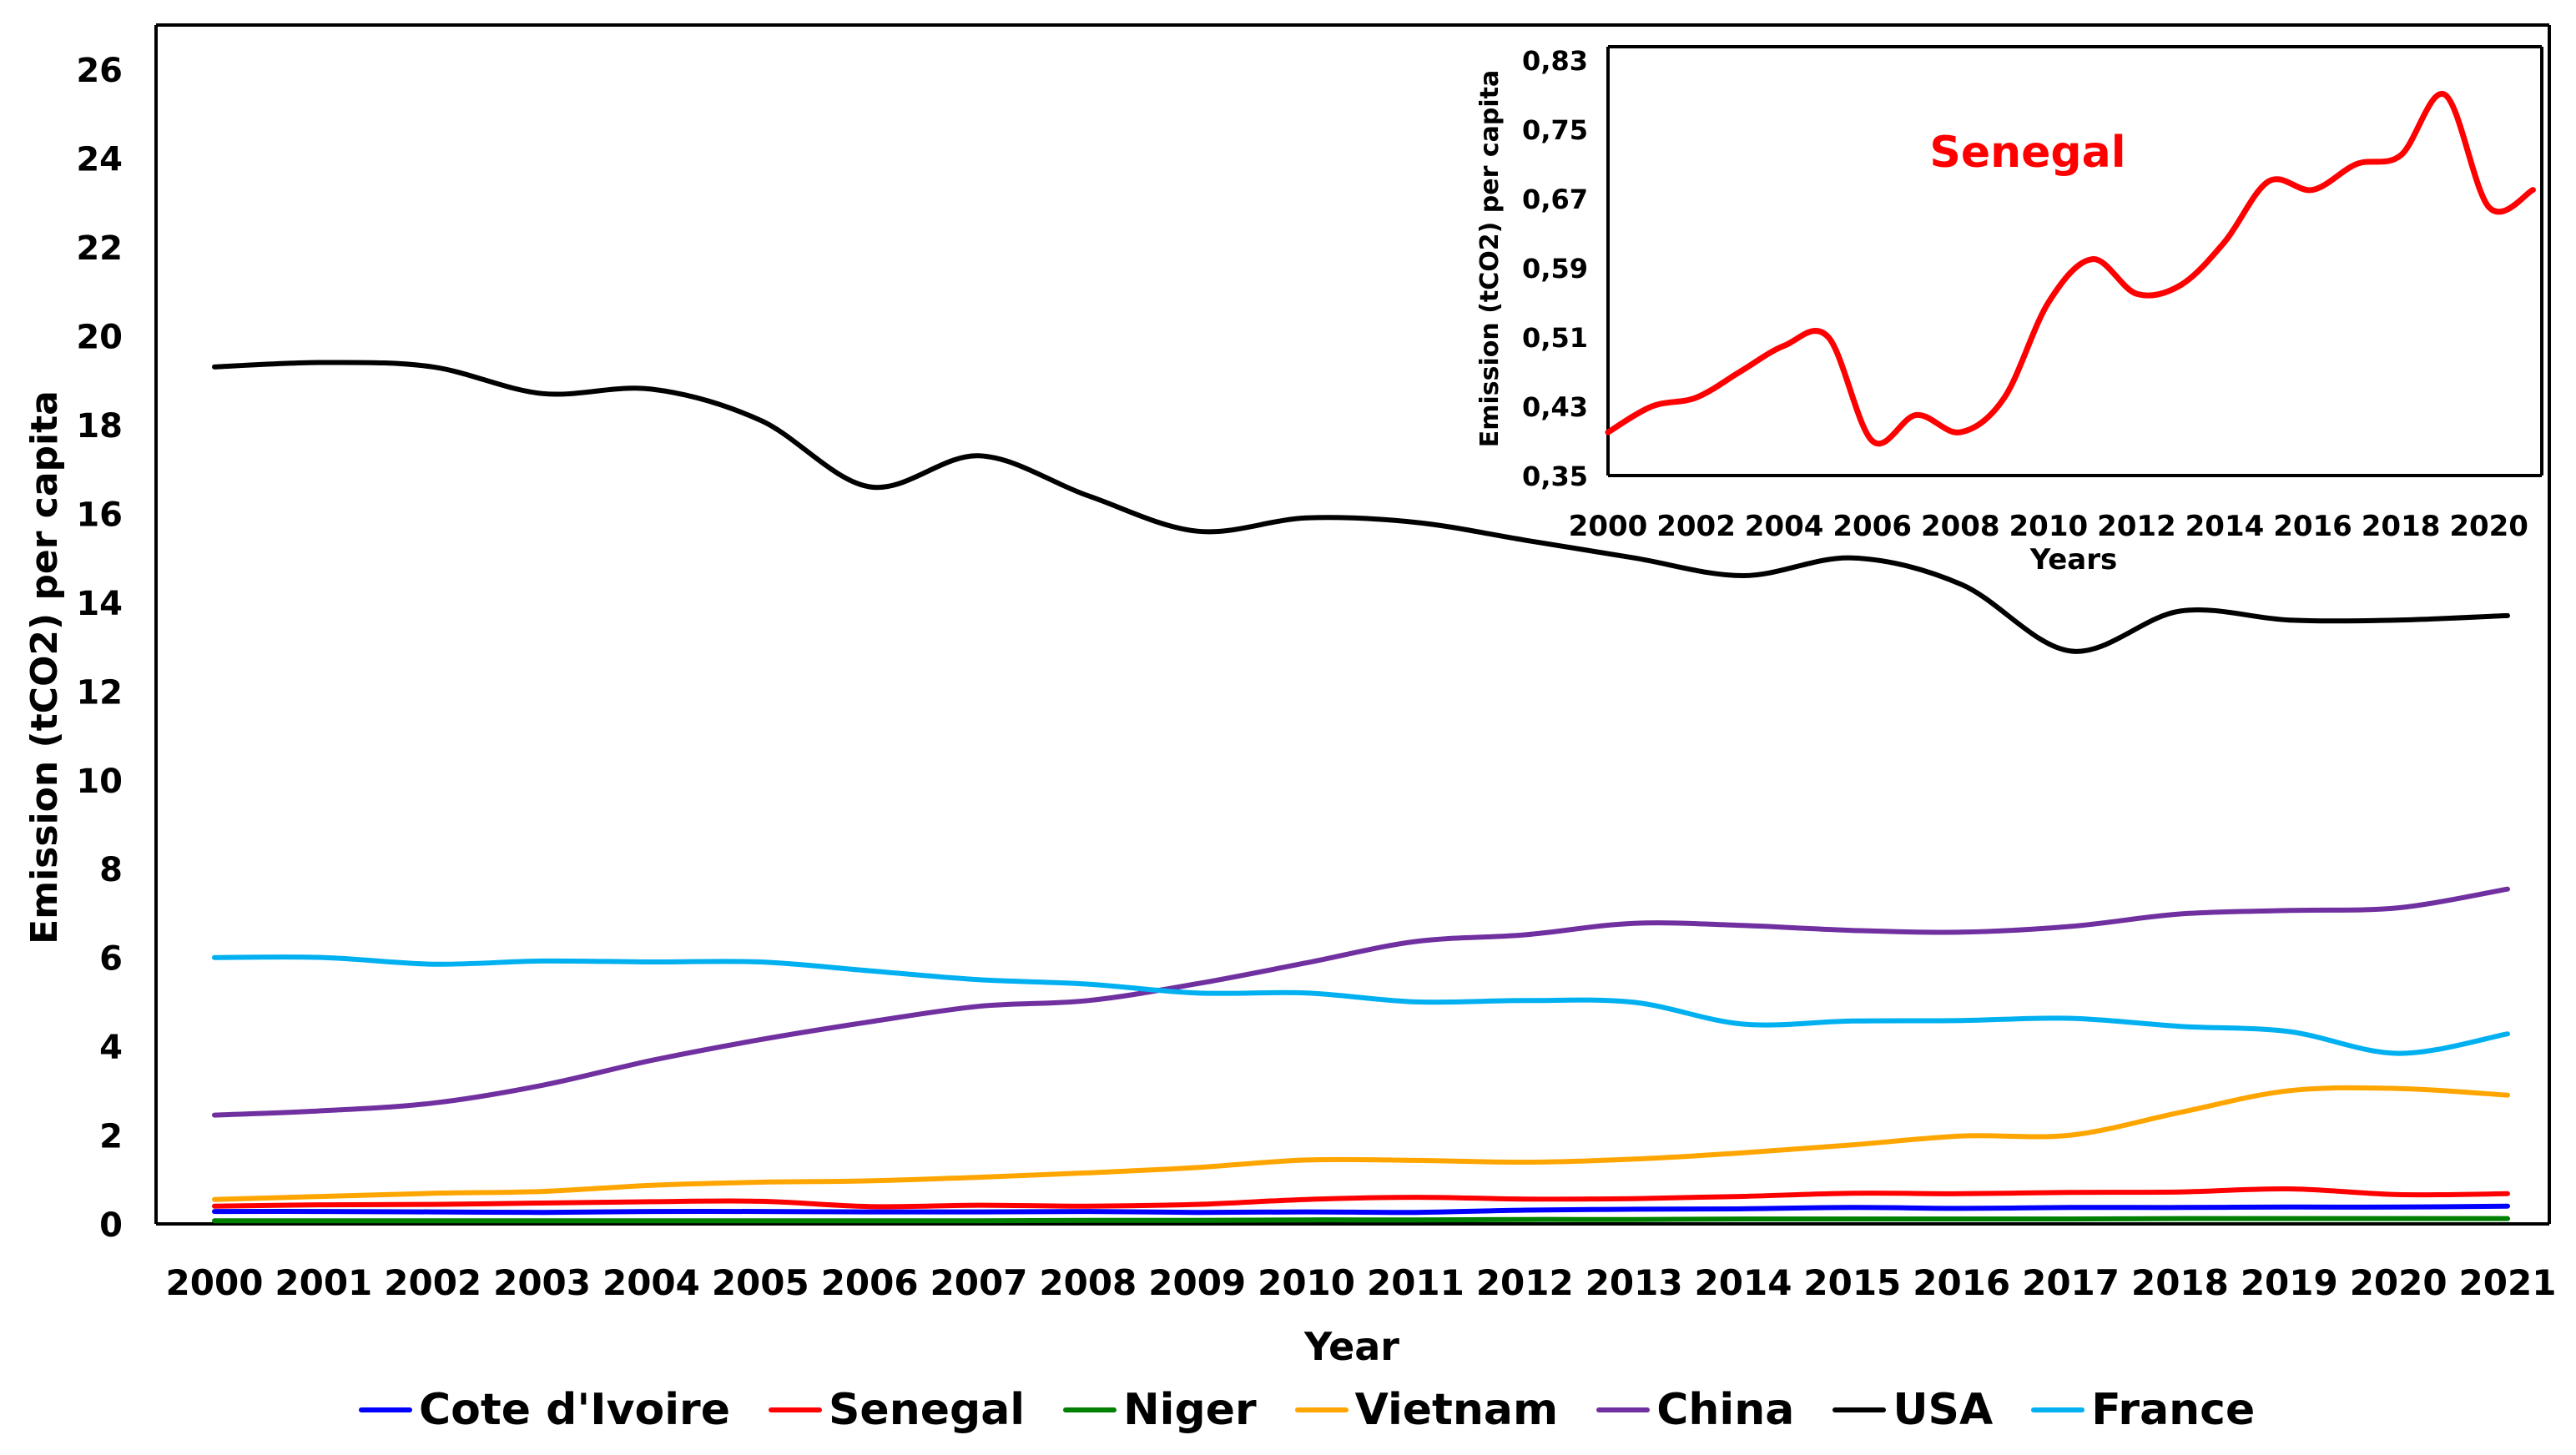 This screenshot has height=1455, width=2576. Describe the element at coordinates (979, 1282) in the screenshot. I see `main-x-tick-label: 2007` at that location.